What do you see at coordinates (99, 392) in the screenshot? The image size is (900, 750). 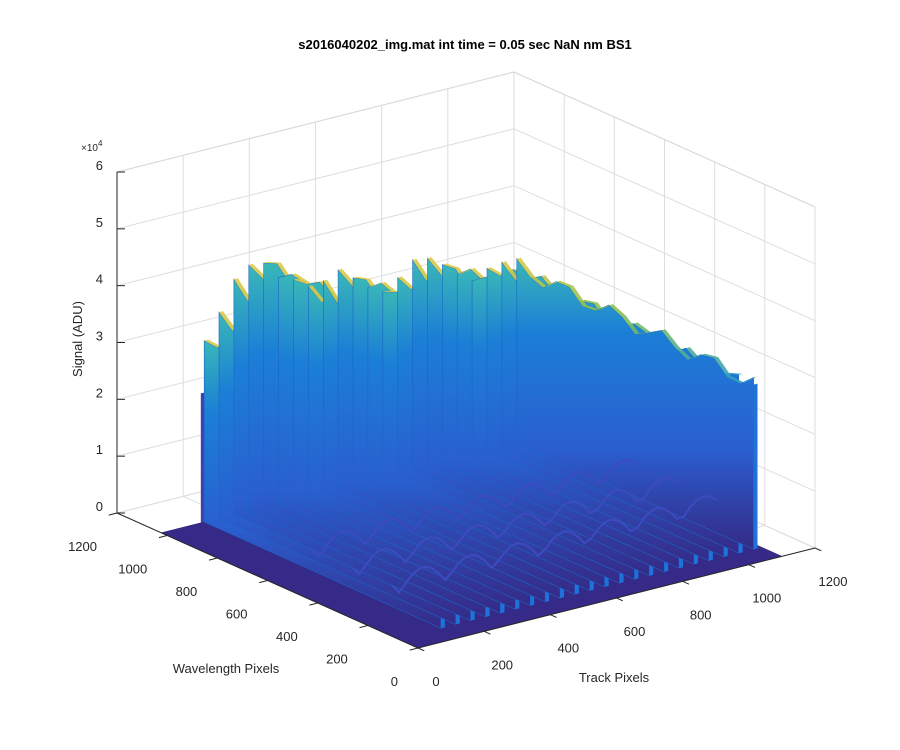 I see `z-tick-label: 2` at bounding box center [99, 392].